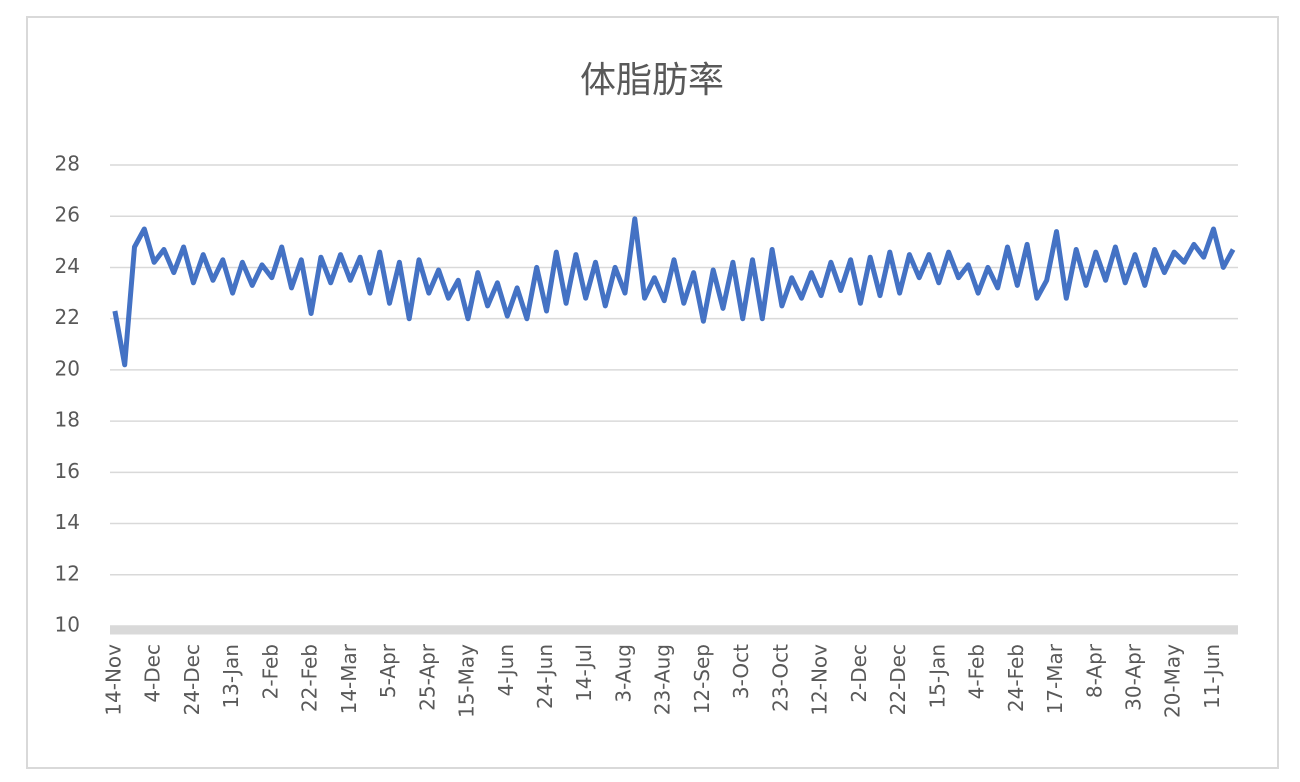  Describe the element at coordinates (652, 80) in the screenshot. I see `chart-title: 体脂肪率` at that location.